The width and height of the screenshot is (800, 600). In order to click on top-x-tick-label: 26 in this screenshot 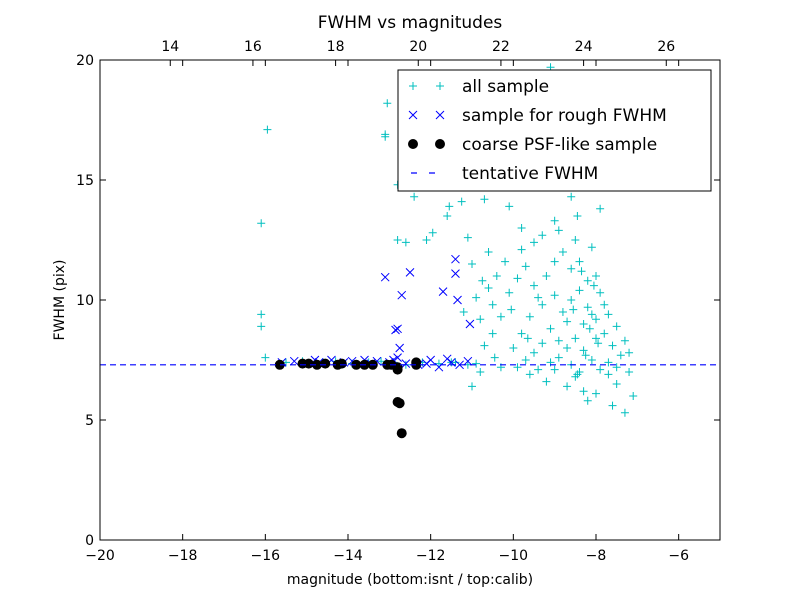, I will do `click(666, 47)`.